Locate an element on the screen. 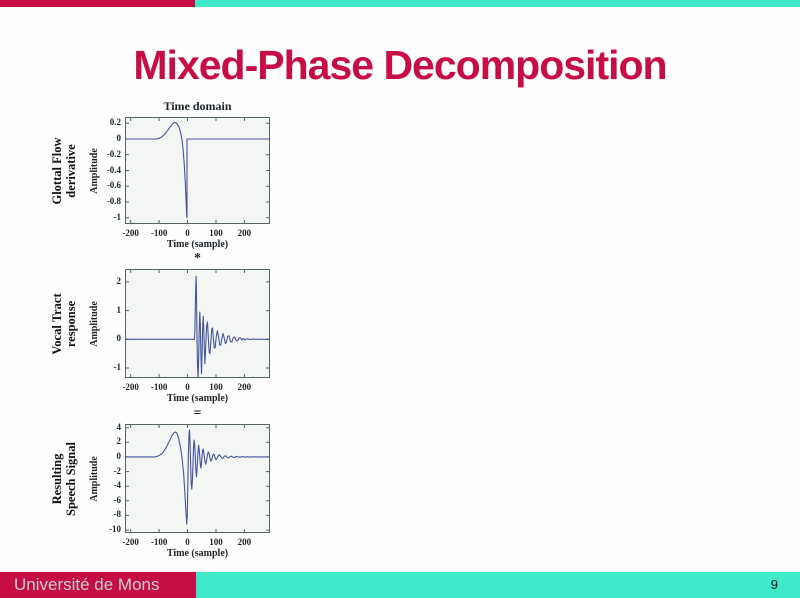  resulting-speech-signal-xlabel: Time (sample) is located at coordinates (197, 553).